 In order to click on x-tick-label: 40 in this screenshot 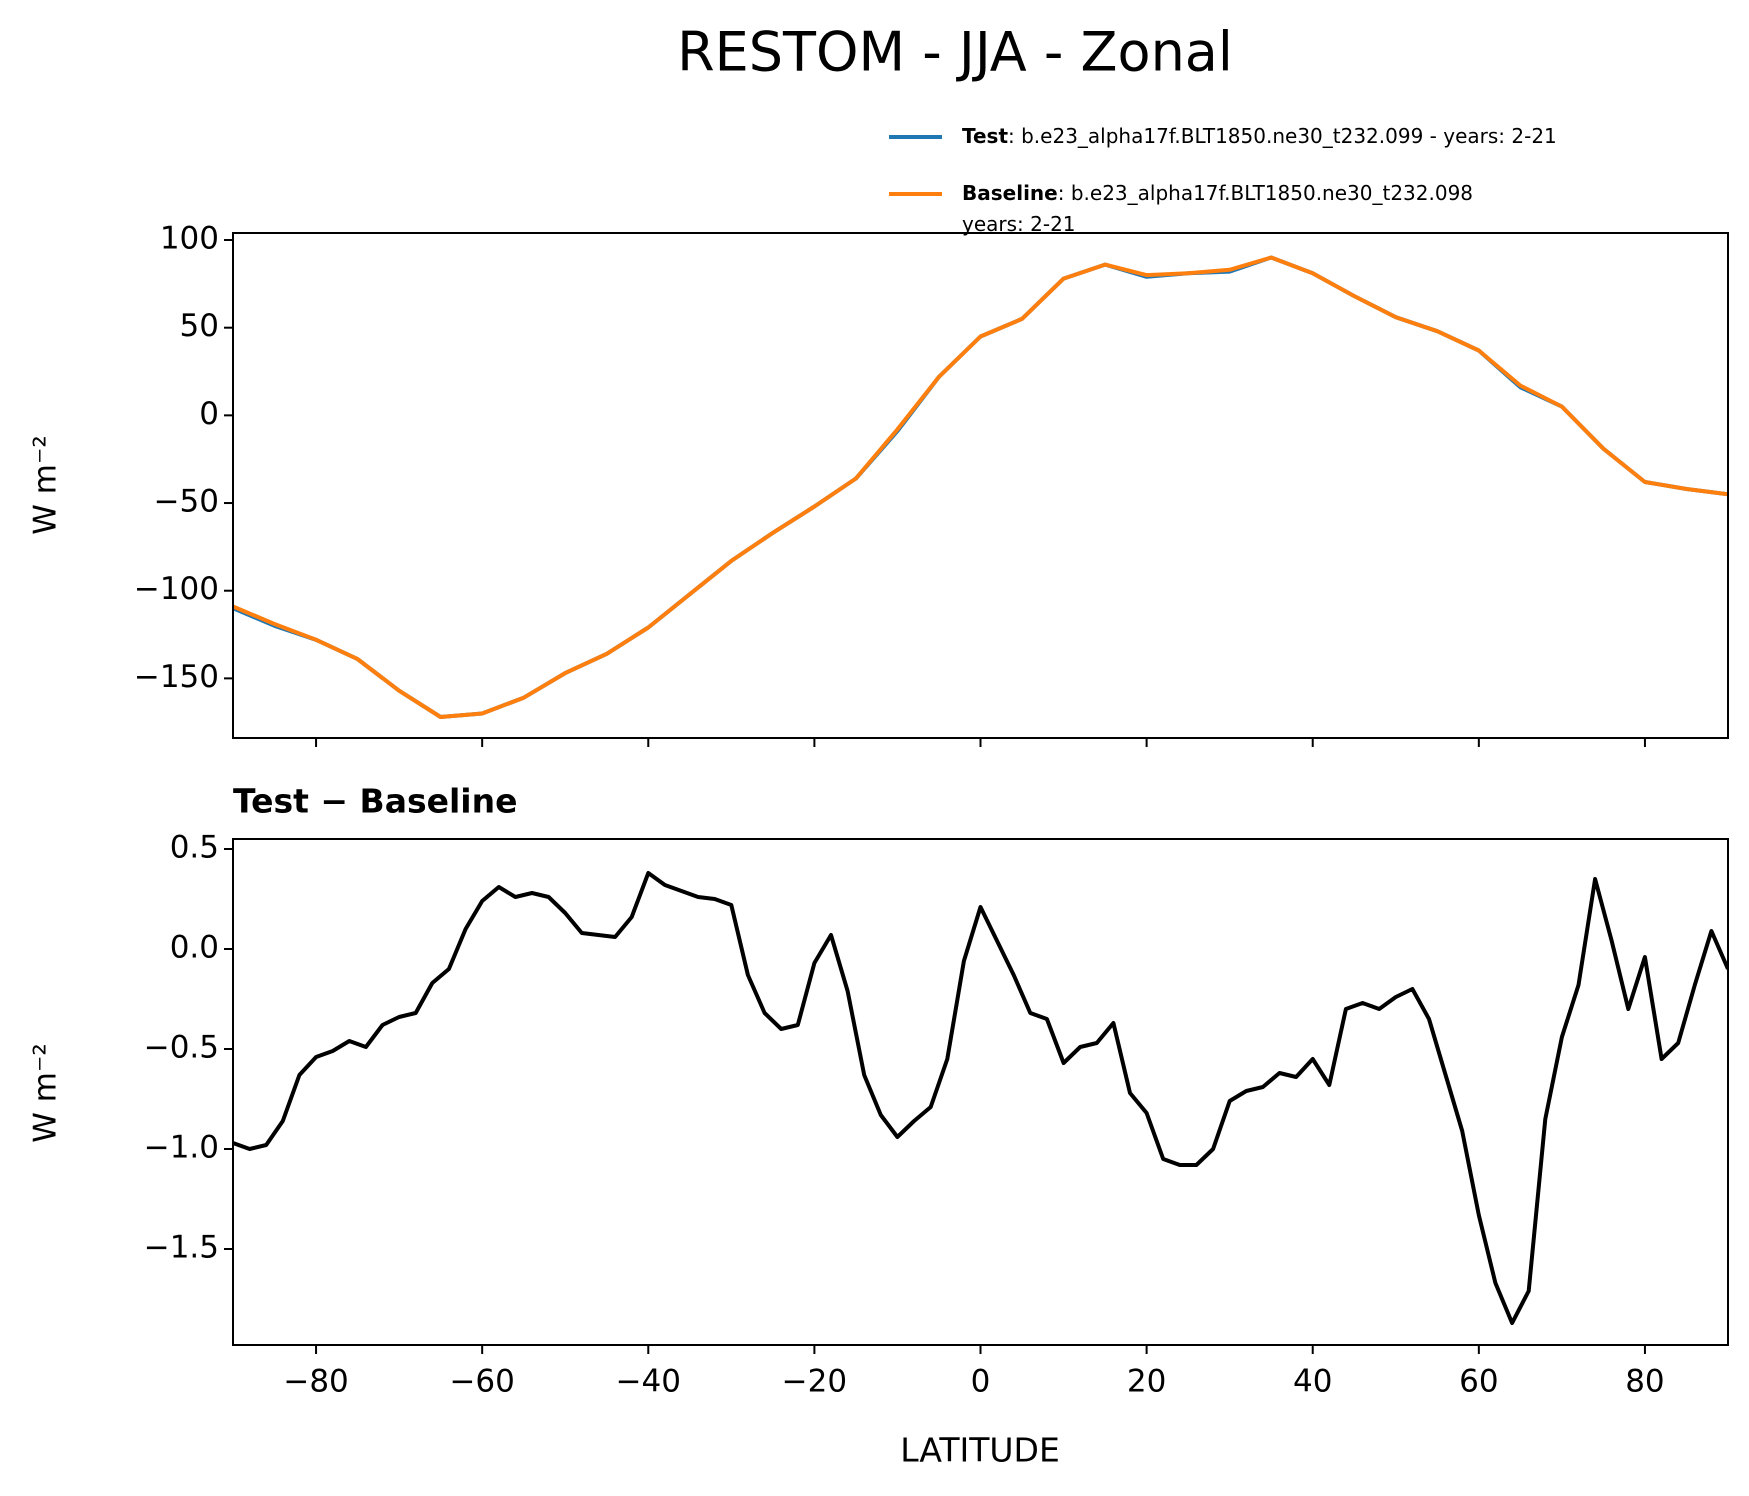, I will do `click(1312, 1382)`.